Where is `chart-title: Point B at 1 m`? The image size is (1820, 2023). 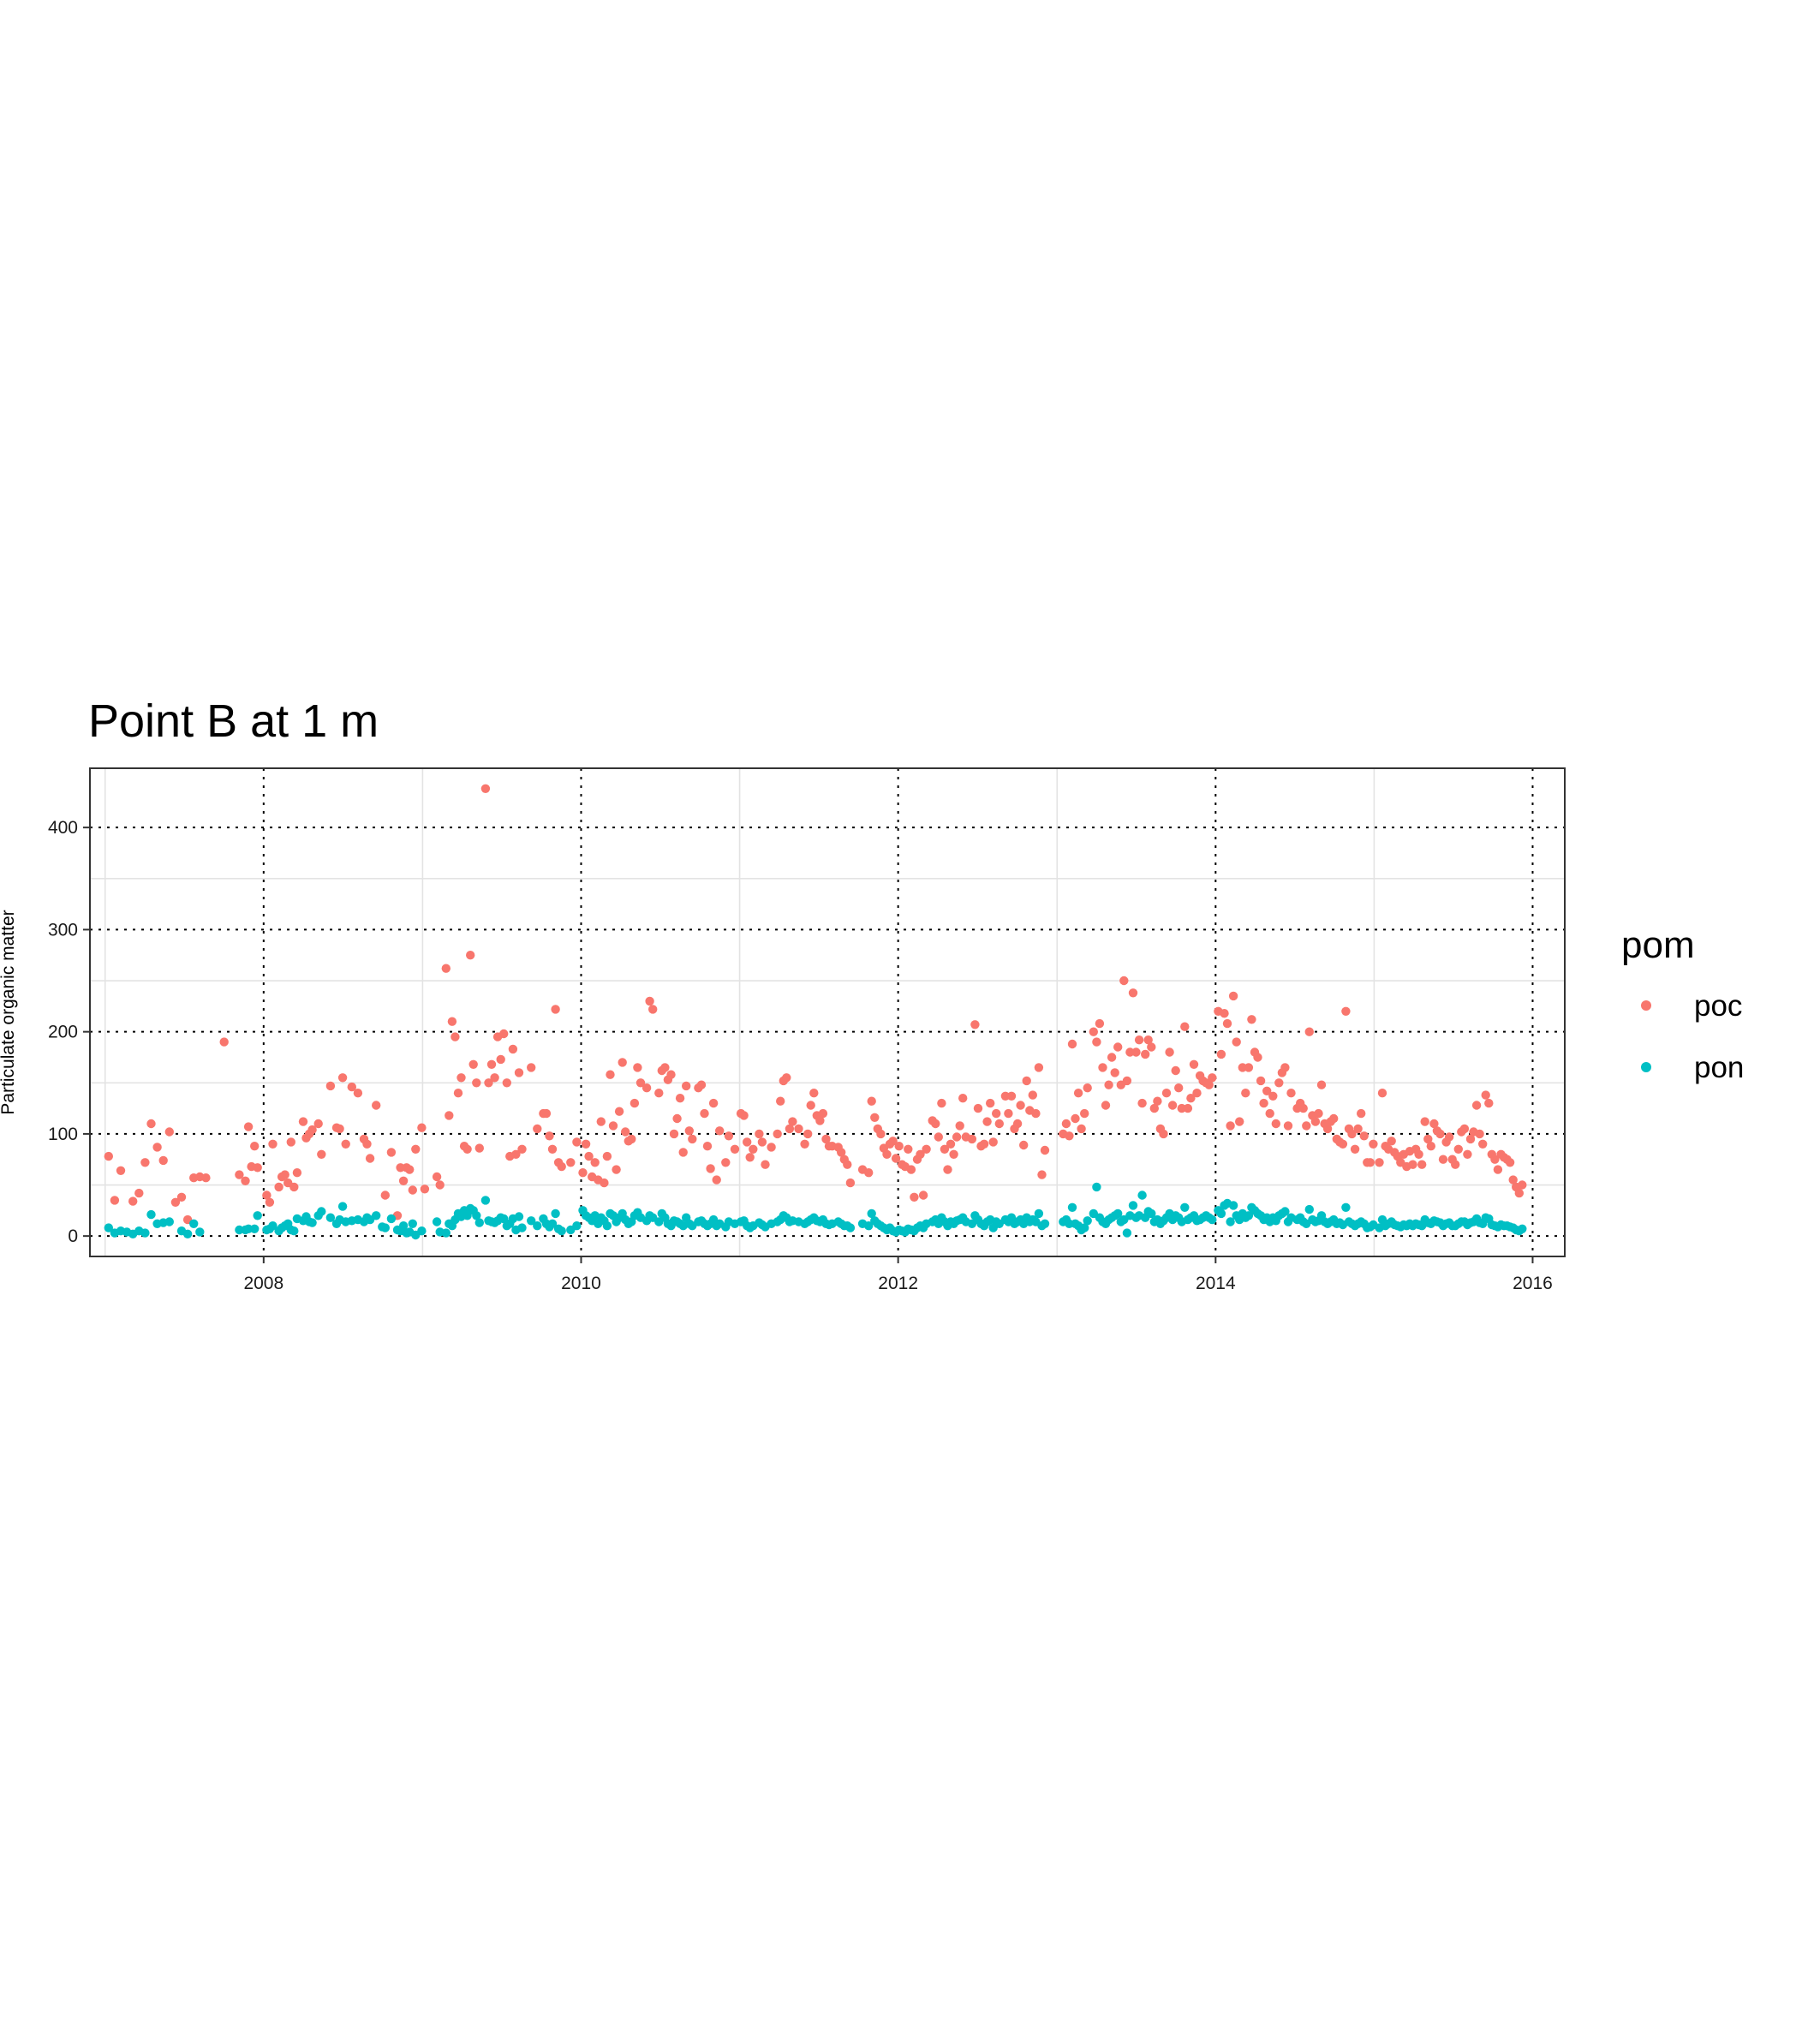
chart-title: Point B at 1 m is located at coordinates (234, 721).